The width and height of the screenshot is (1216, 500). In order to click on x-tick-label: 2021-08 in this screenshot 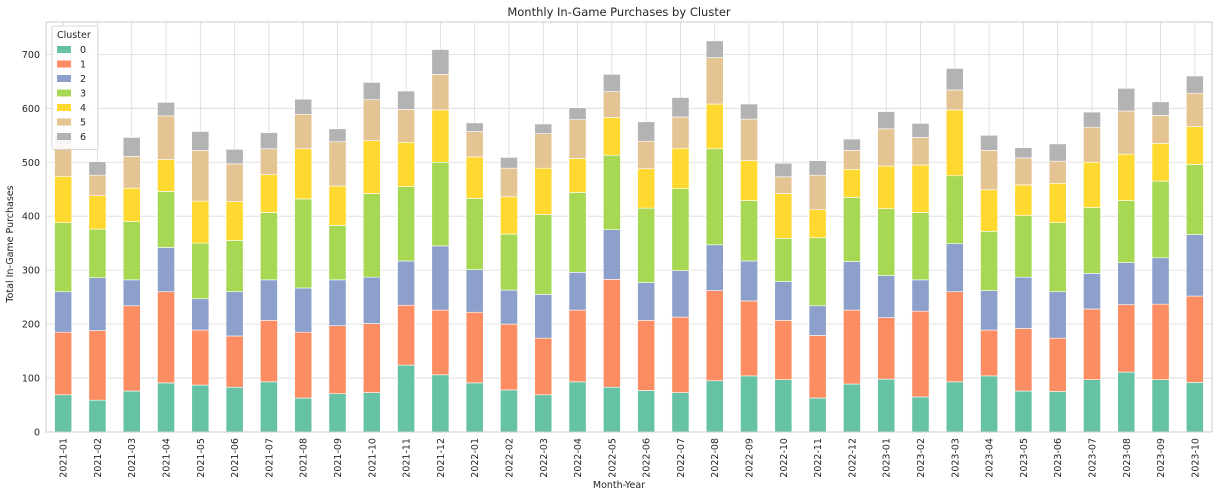, I will do `click(304, 458)`.